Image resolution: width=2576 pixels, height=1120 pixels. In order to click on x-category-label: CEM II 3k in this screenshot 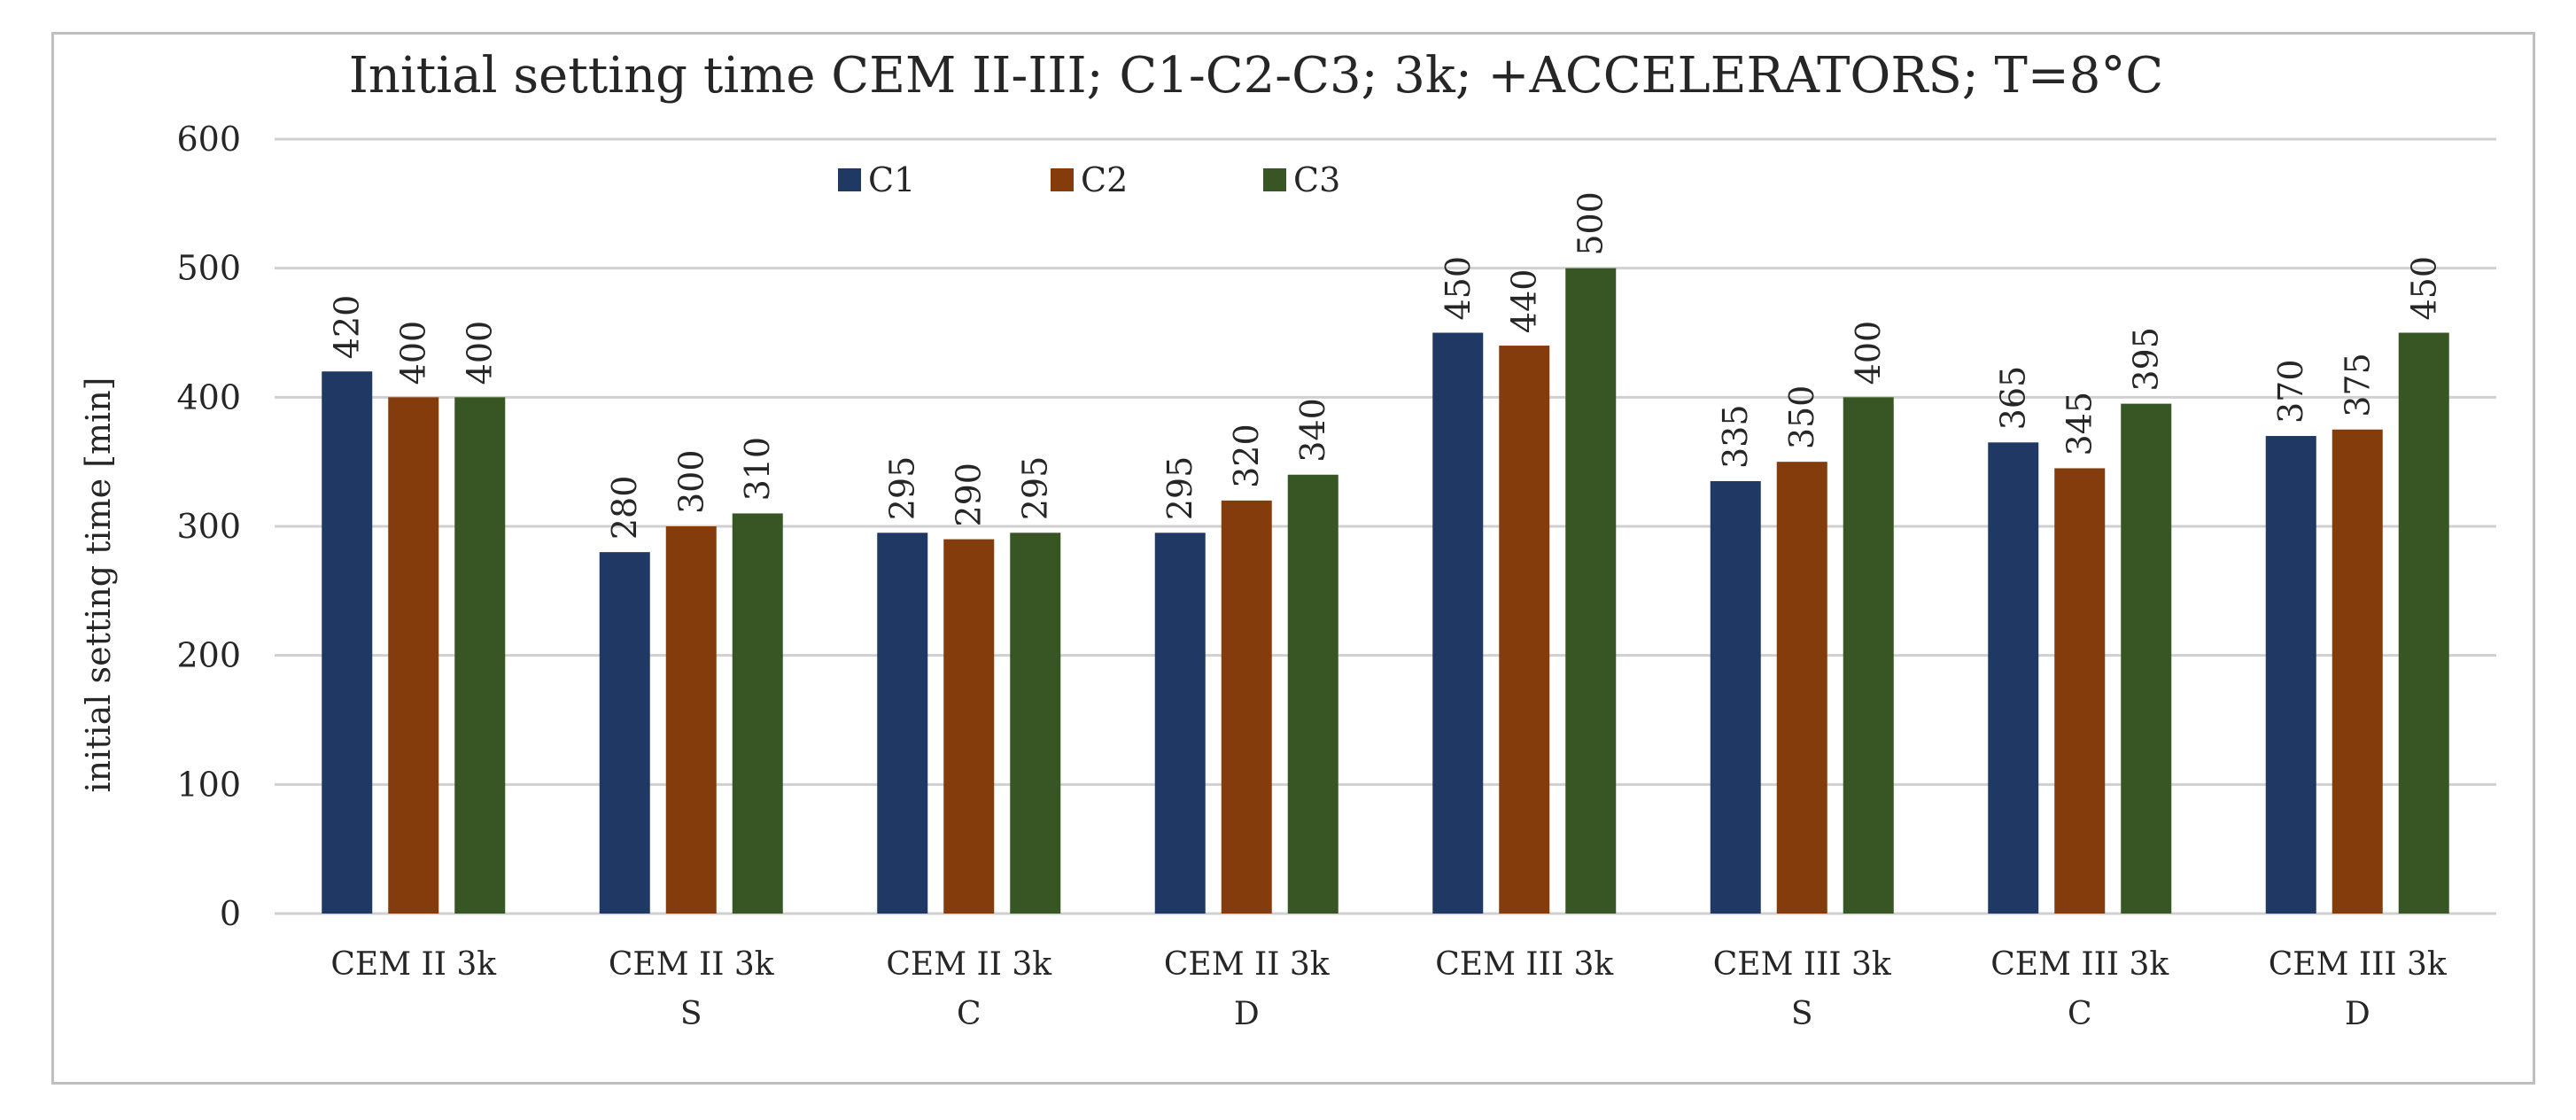, I will do `click(413, 964)`.